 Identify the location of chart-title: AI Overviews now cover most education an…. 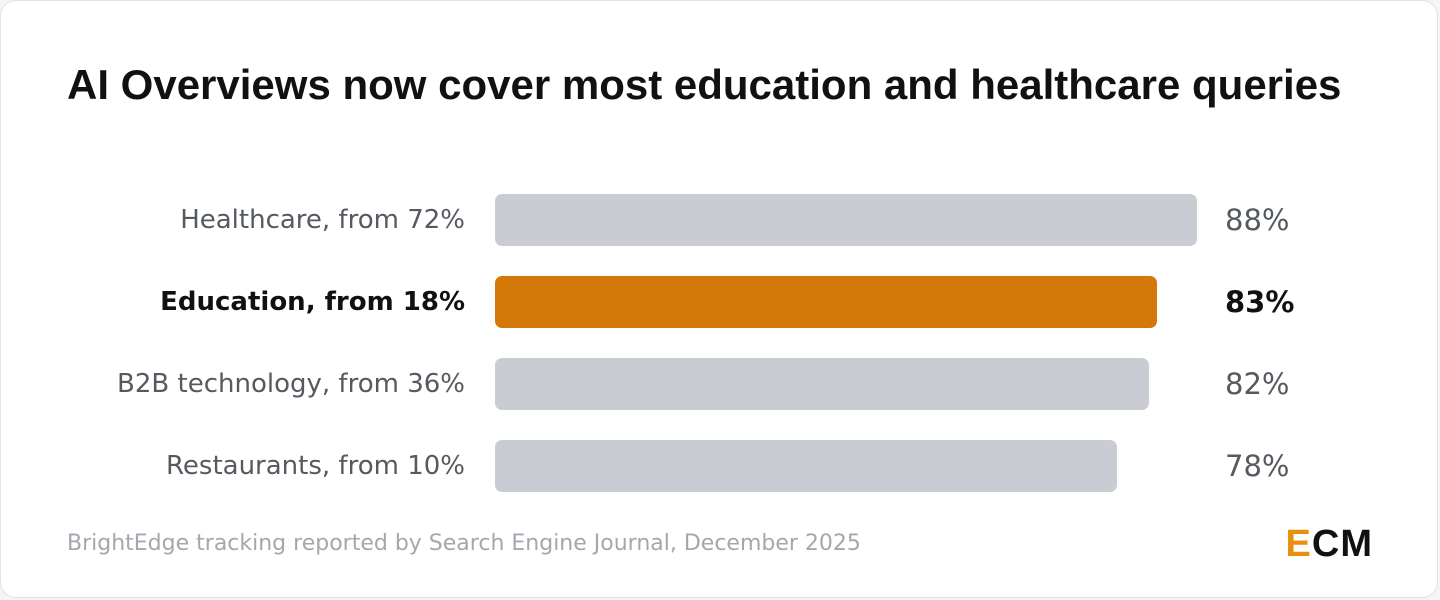
(704, 84).